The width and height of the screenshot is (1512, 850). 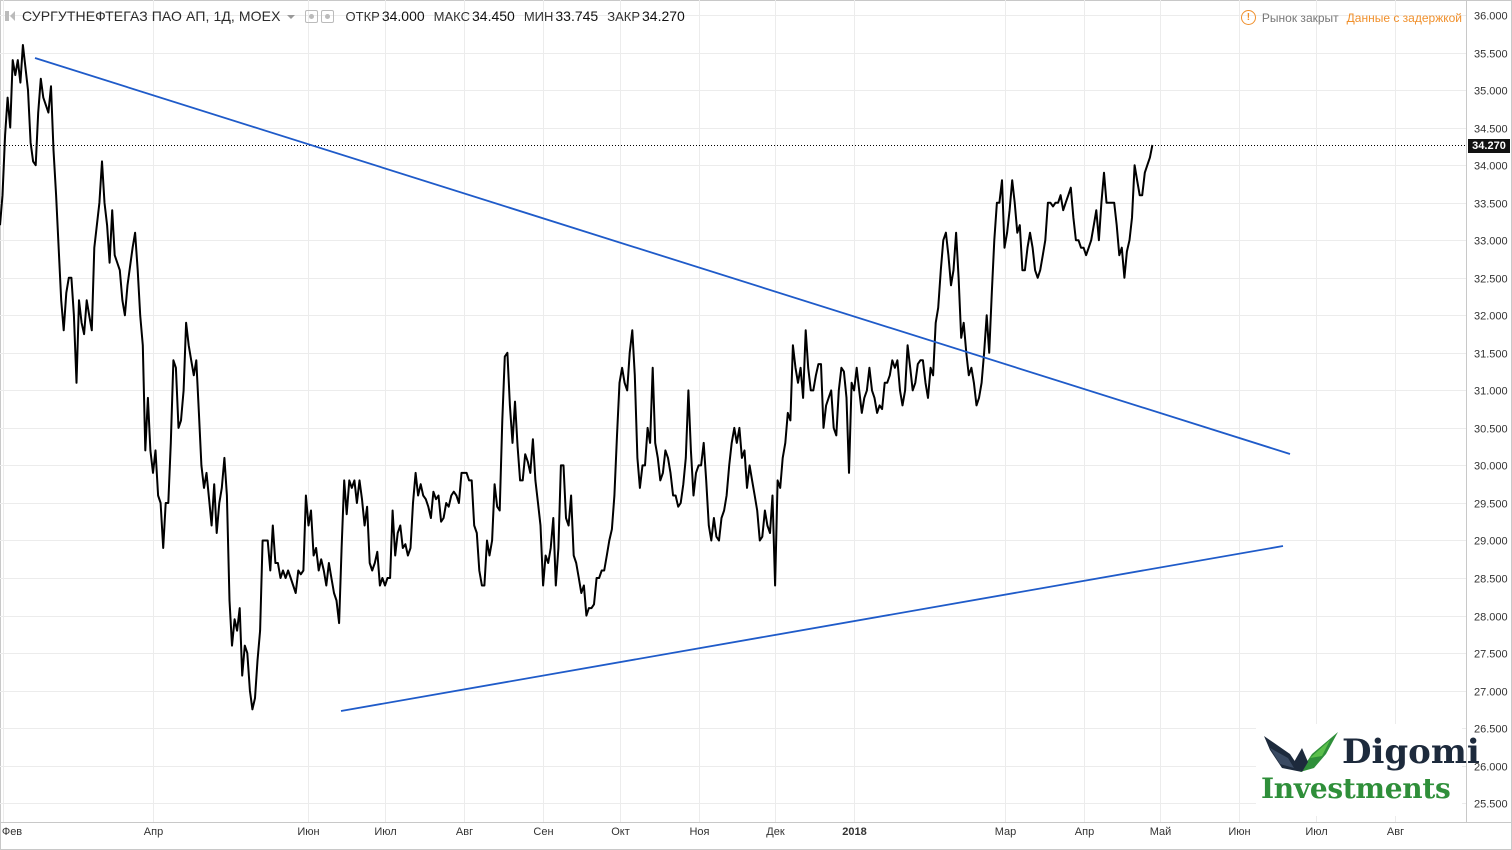 What do you see at coordinates (1491, 167) in the screenshot?
I see `y-tick-label: 34.000` at bounding box center [1491, 167].